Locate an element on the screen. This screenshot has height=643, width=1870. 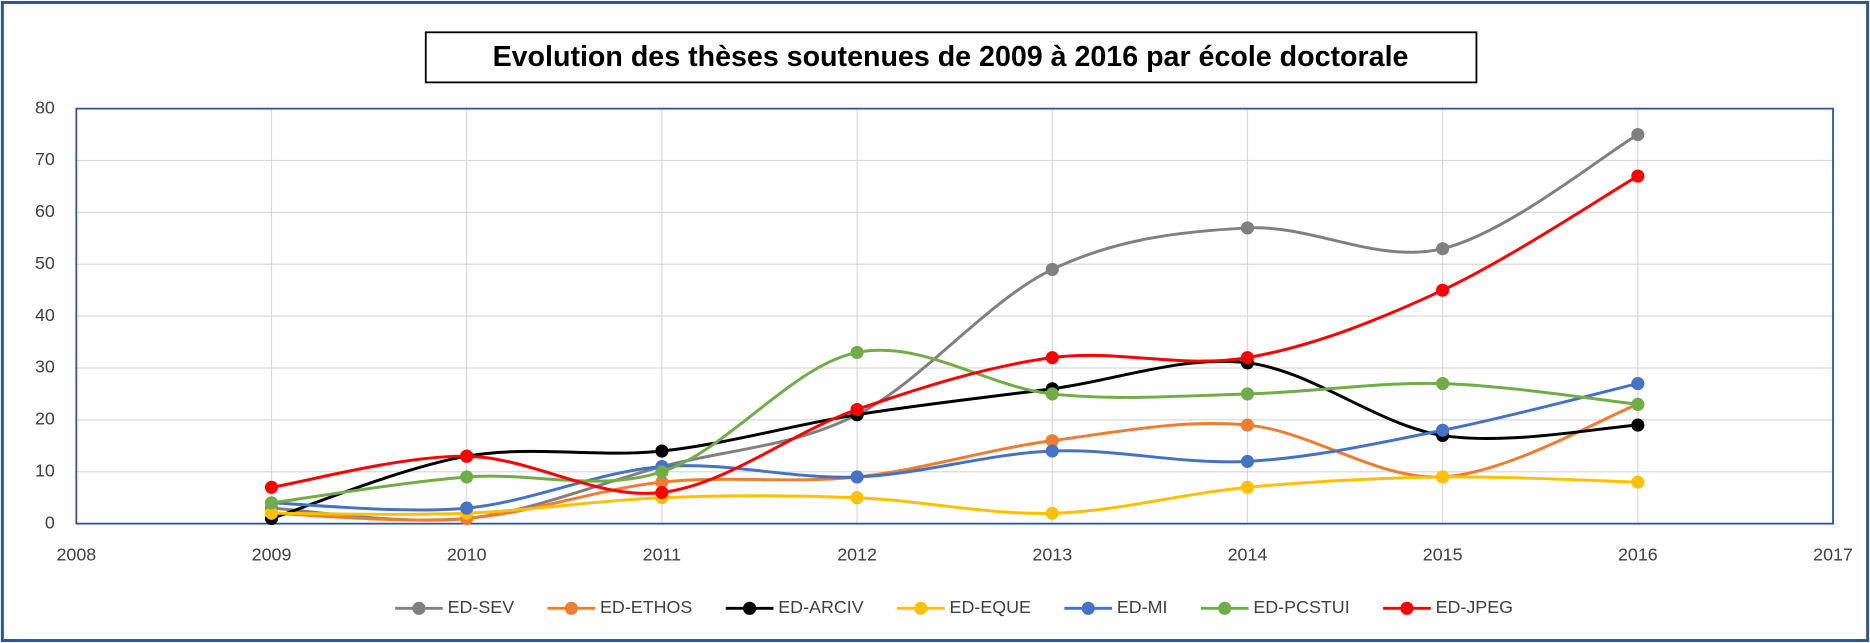
x-tick-label: 2008 is located at coordinates (76, 555).